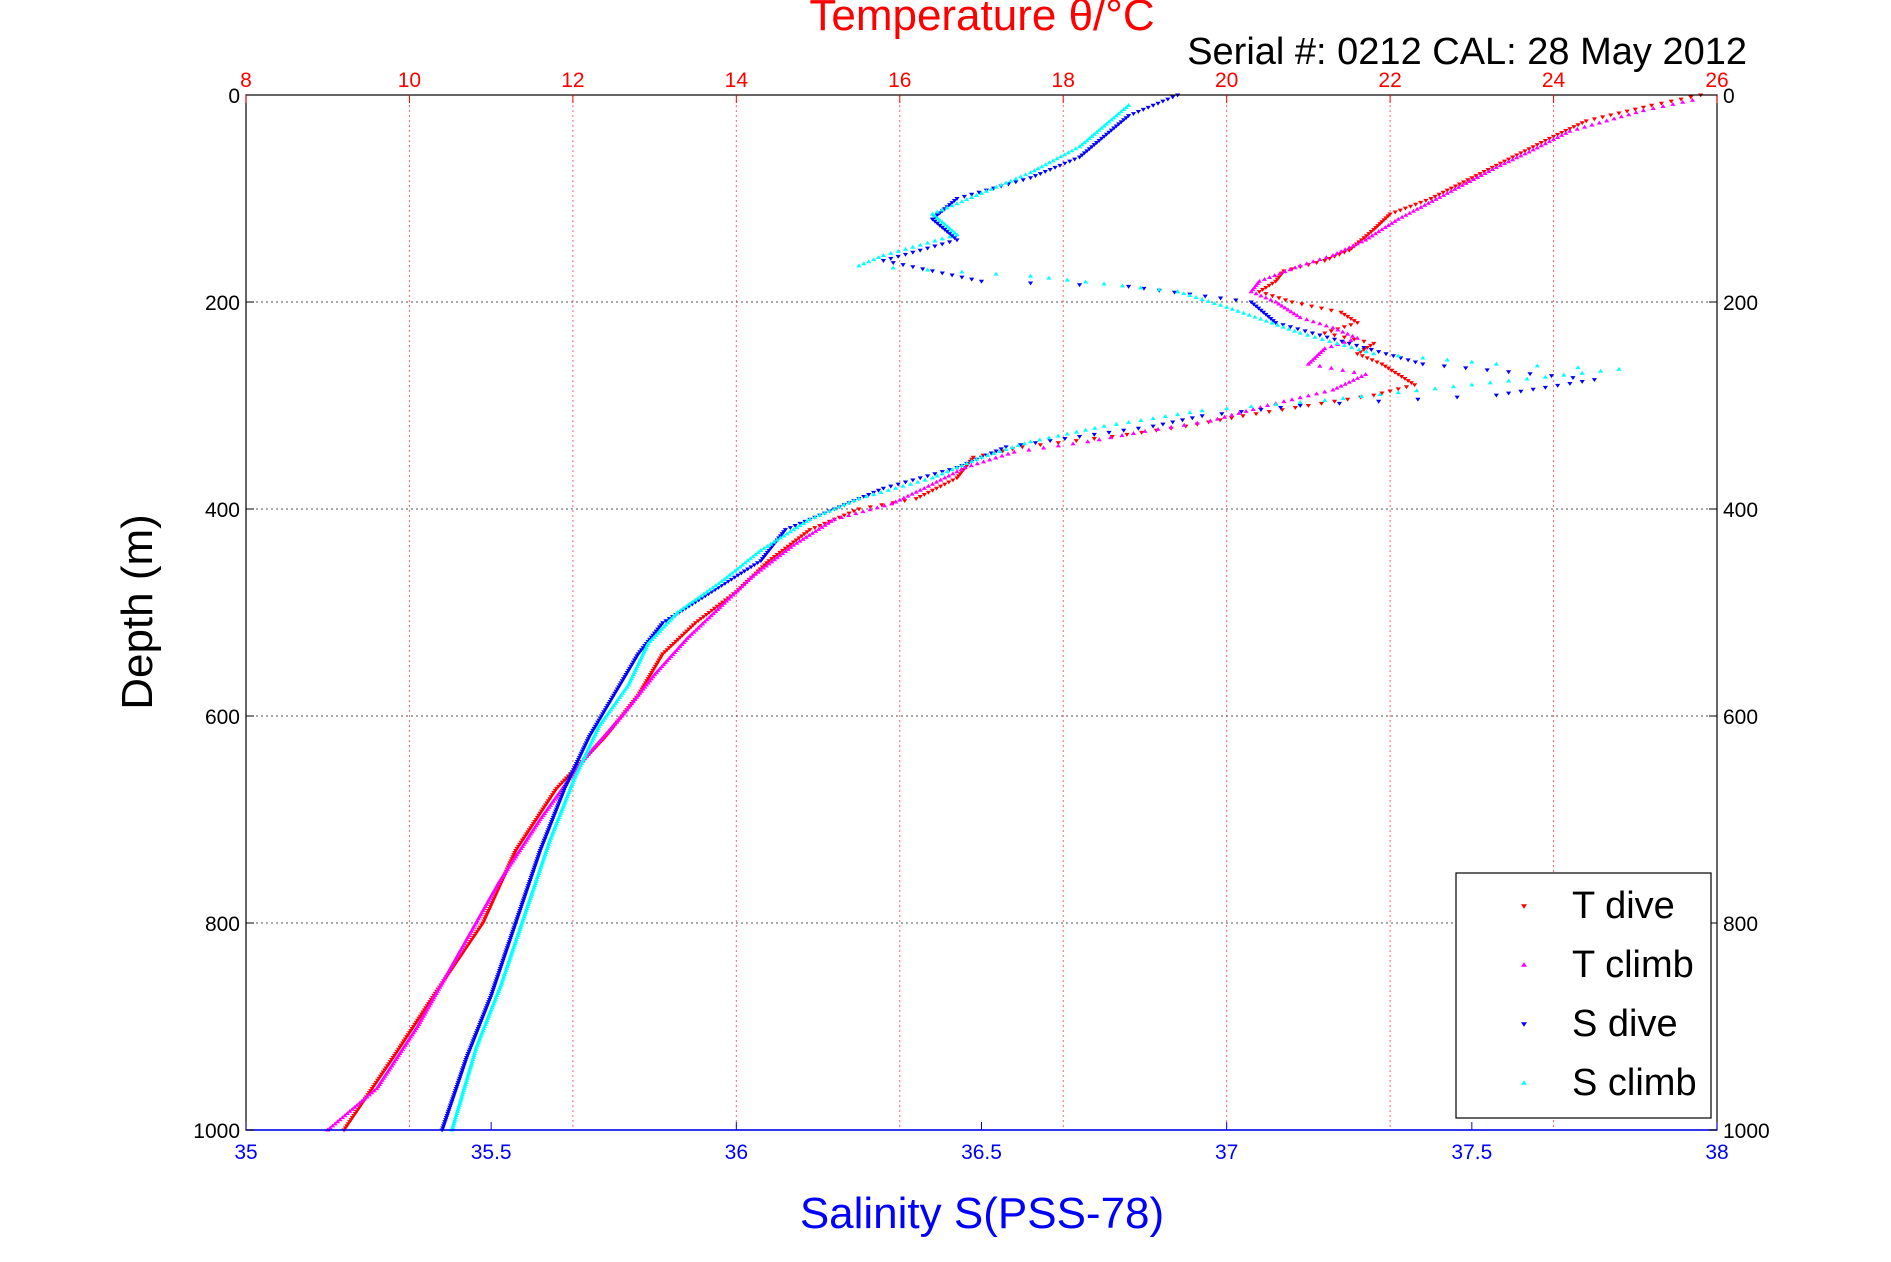 The width and height of the screenshot is (1891, 1262). What do you see at coordinates (216, 1131) in the screenshot?
I see `depth-tick-label-left: 1000` at bounding box center [216, 1131].